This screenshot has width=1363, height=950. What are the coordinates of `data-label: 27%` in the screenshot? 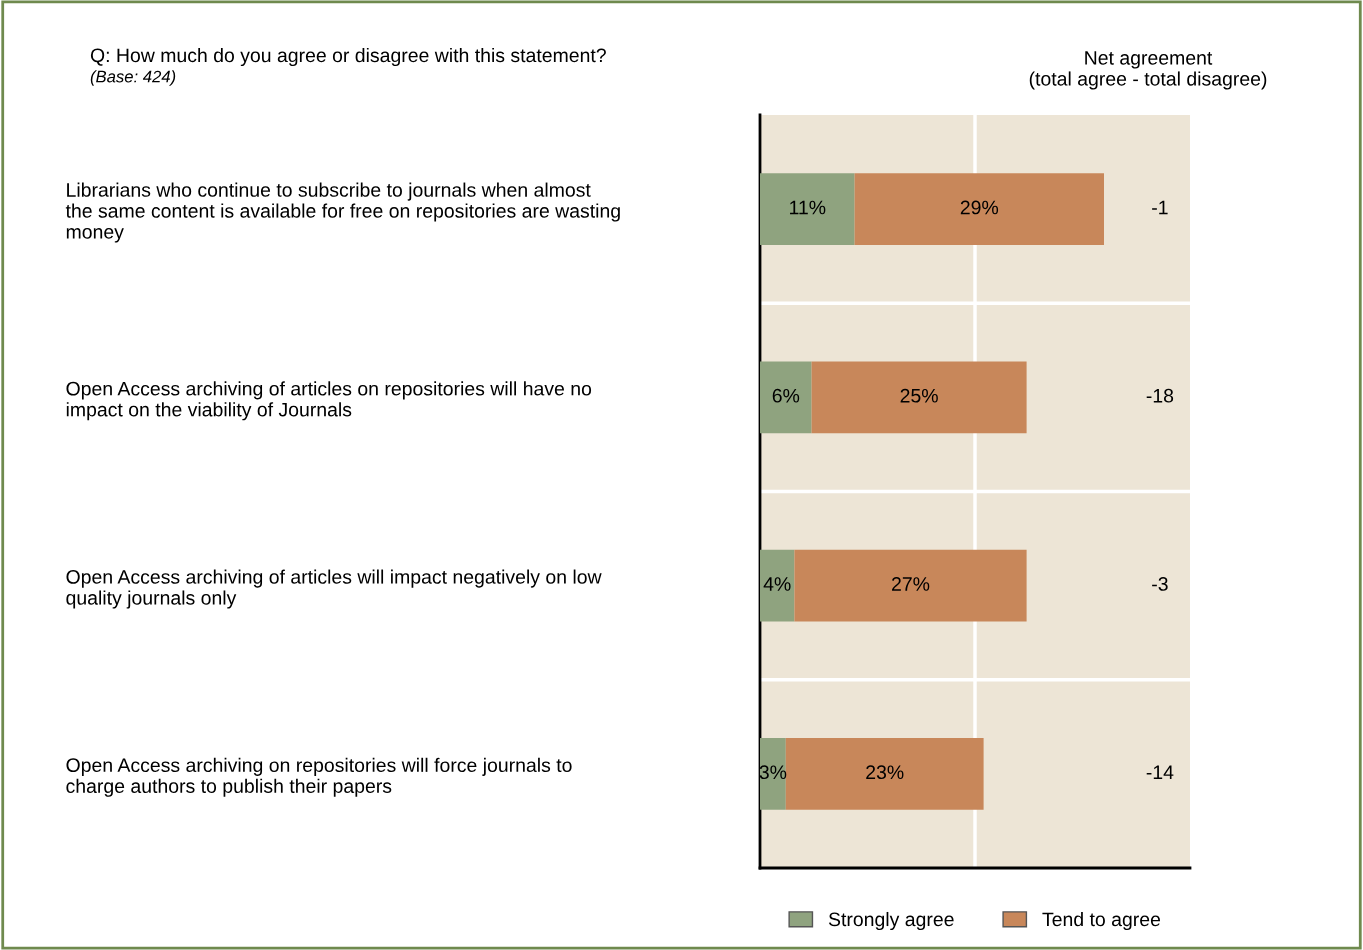 It's located at (911, 584).